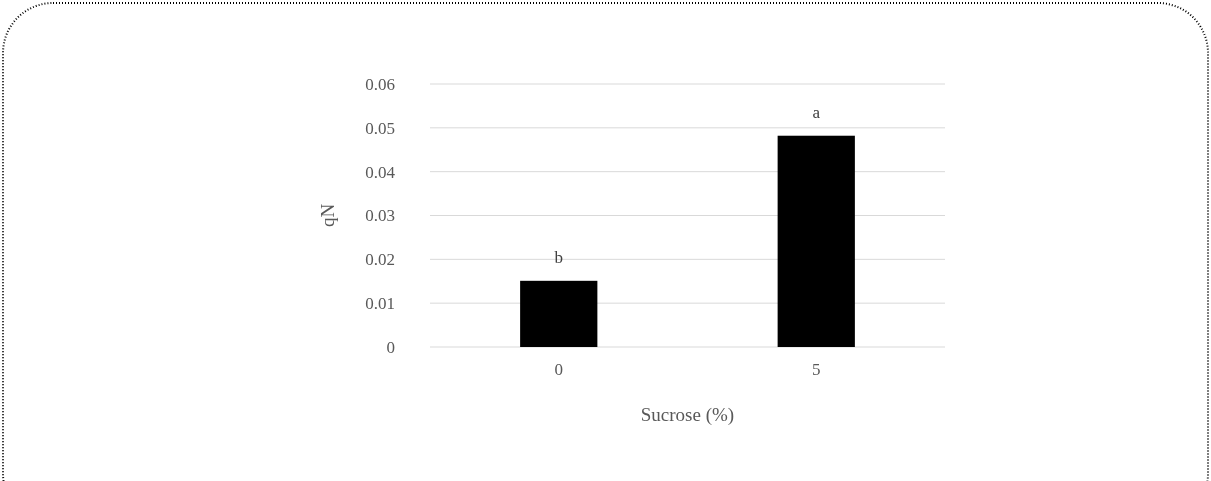 The height and width of the screenshot is (481, 1211). What do you see at coordinates (816, 112) in the screenshot?
I see `annotation: a` at bounding box center [816, 112].